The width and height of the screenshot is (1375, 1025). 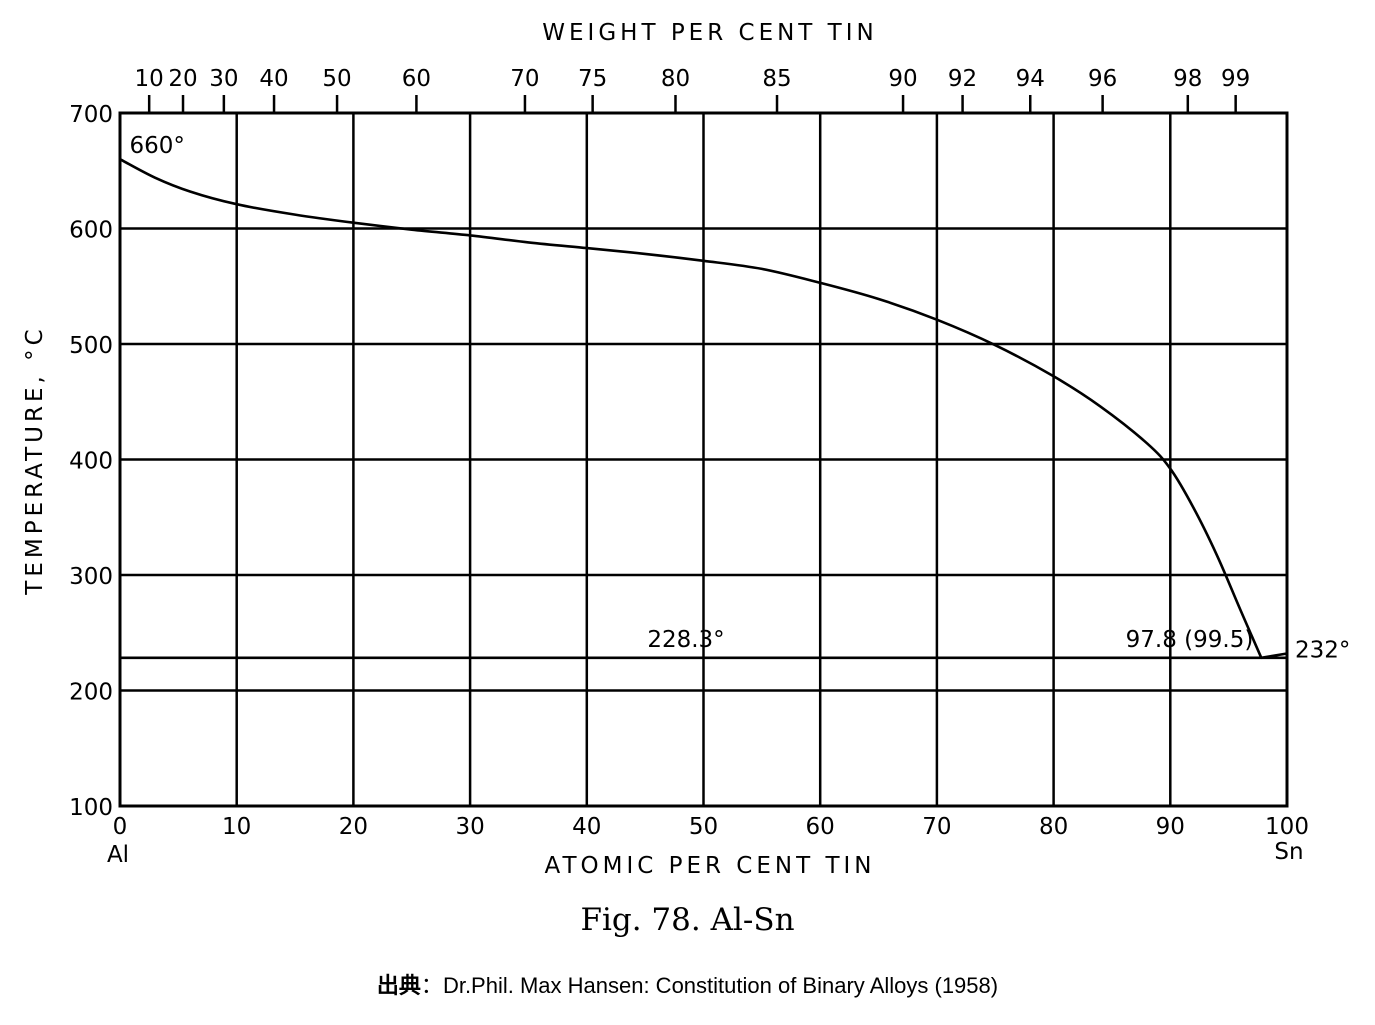 I want to click on weight-tick-label: 90, so click(x=902, y=79).